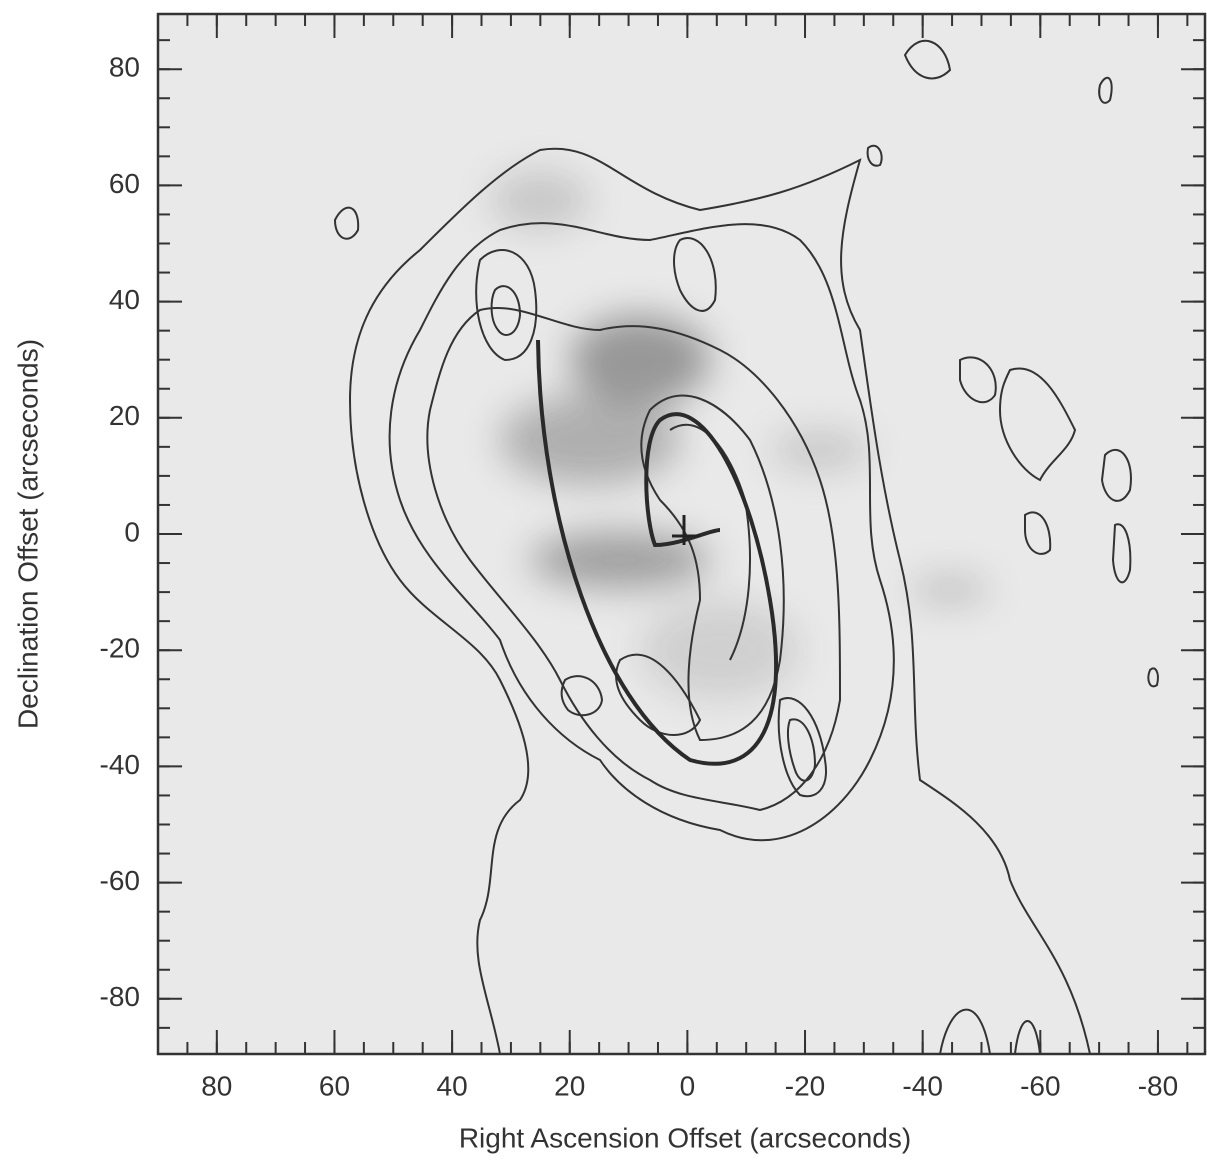 The height and width of the screenshot is (1162, 1207). Describe the element at coordinates (657, 552) in the screenshot. I see `fitted-ellipse` at that location.